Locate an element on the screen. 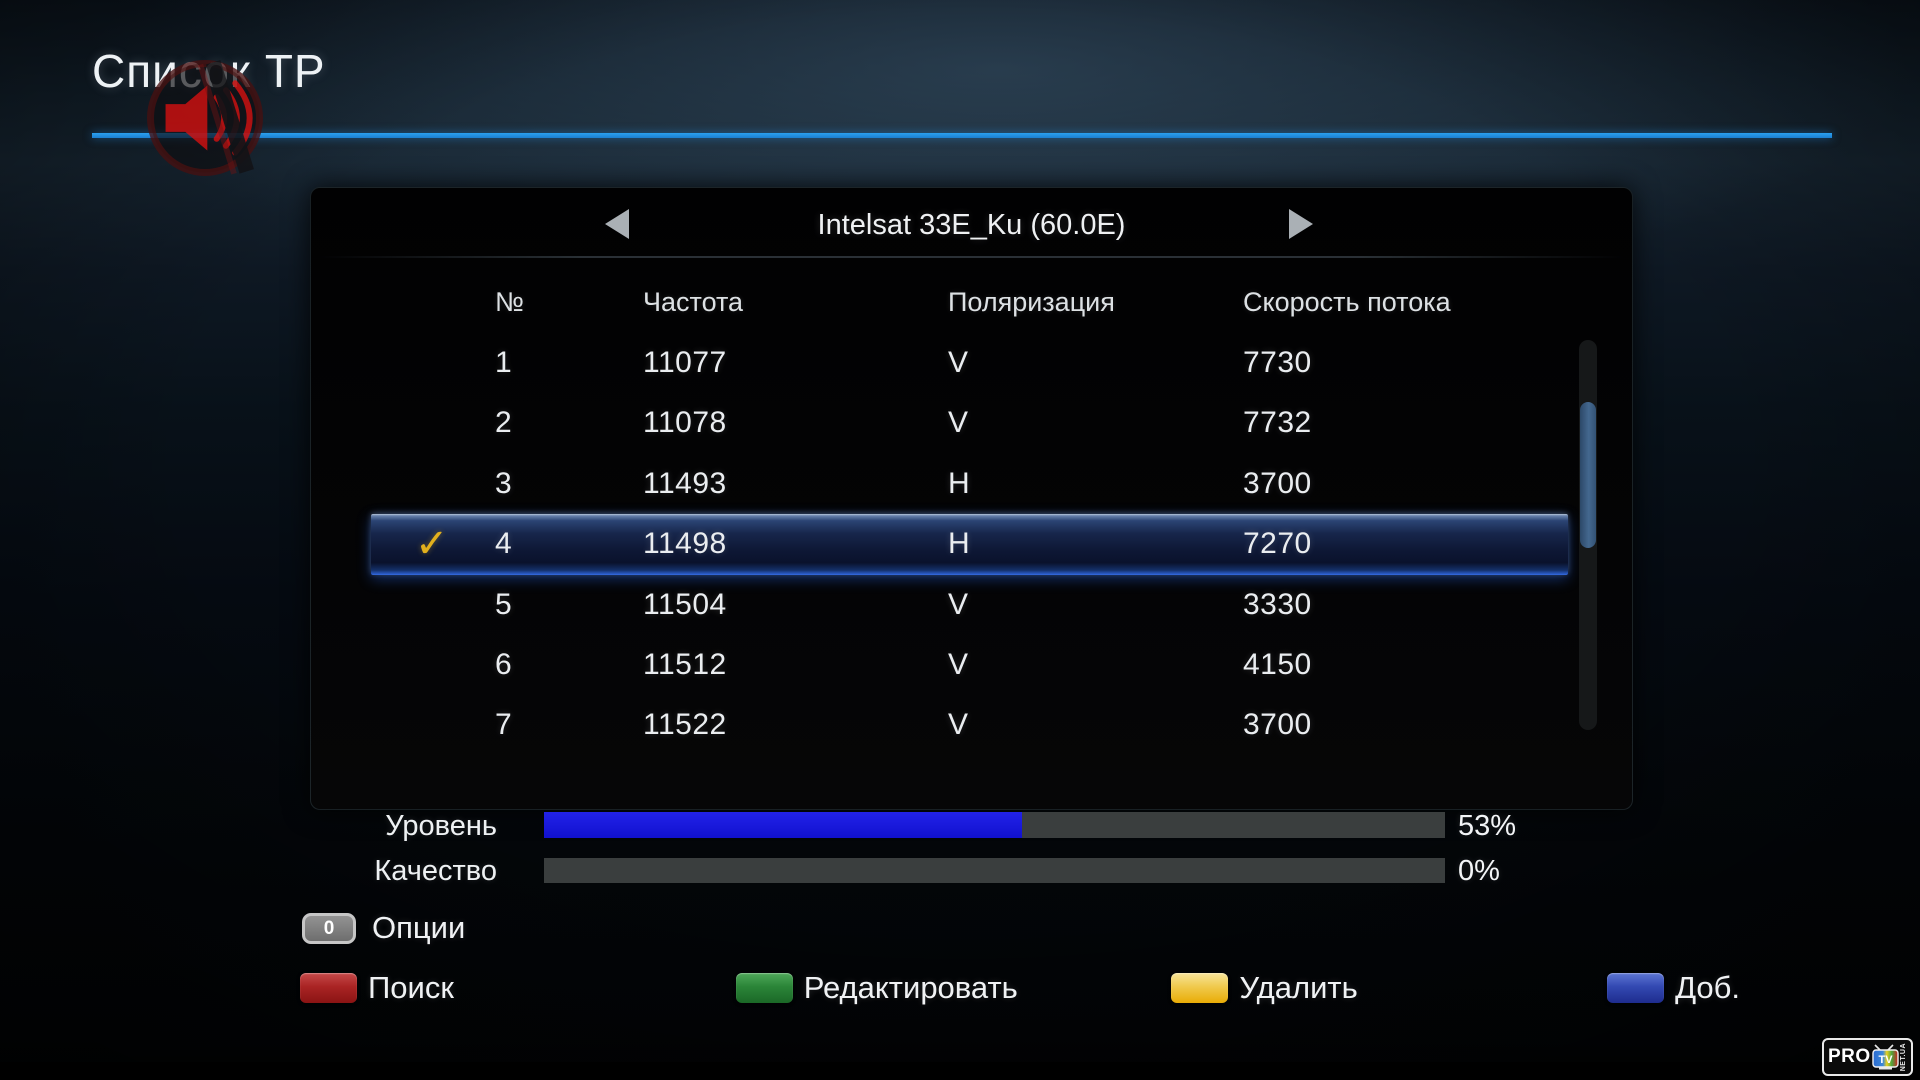 This screenshot has height=1080, width=1920. logo-net-text: NET.UA is located at coordinates (1903, 1057).